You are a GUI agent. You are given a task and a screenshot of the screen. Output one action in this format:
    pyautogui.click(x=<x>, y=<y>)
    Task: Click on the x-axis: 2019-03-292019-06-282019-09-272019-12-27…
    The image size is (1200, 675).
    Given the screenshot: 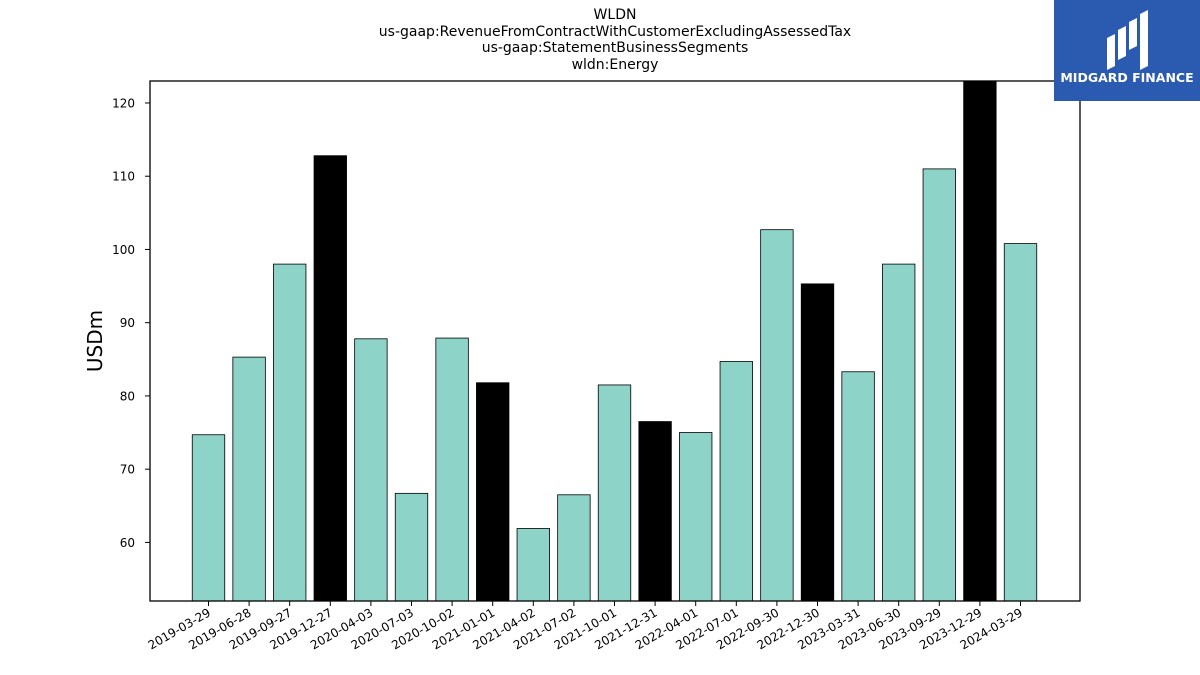 What is the action you would take?
    pyautogui.click(x=585, y=626)
    